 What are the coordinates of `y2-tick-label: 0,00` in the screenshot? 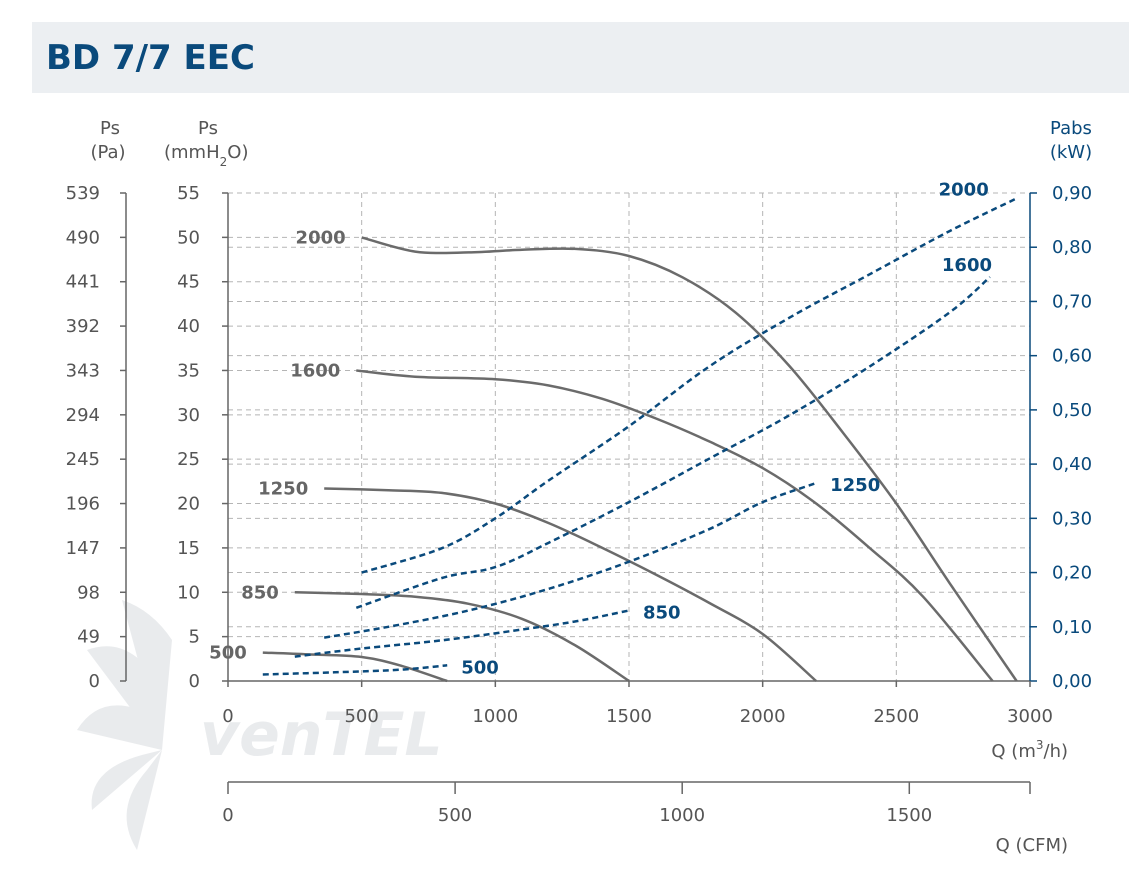 It's located at (1072, 681).